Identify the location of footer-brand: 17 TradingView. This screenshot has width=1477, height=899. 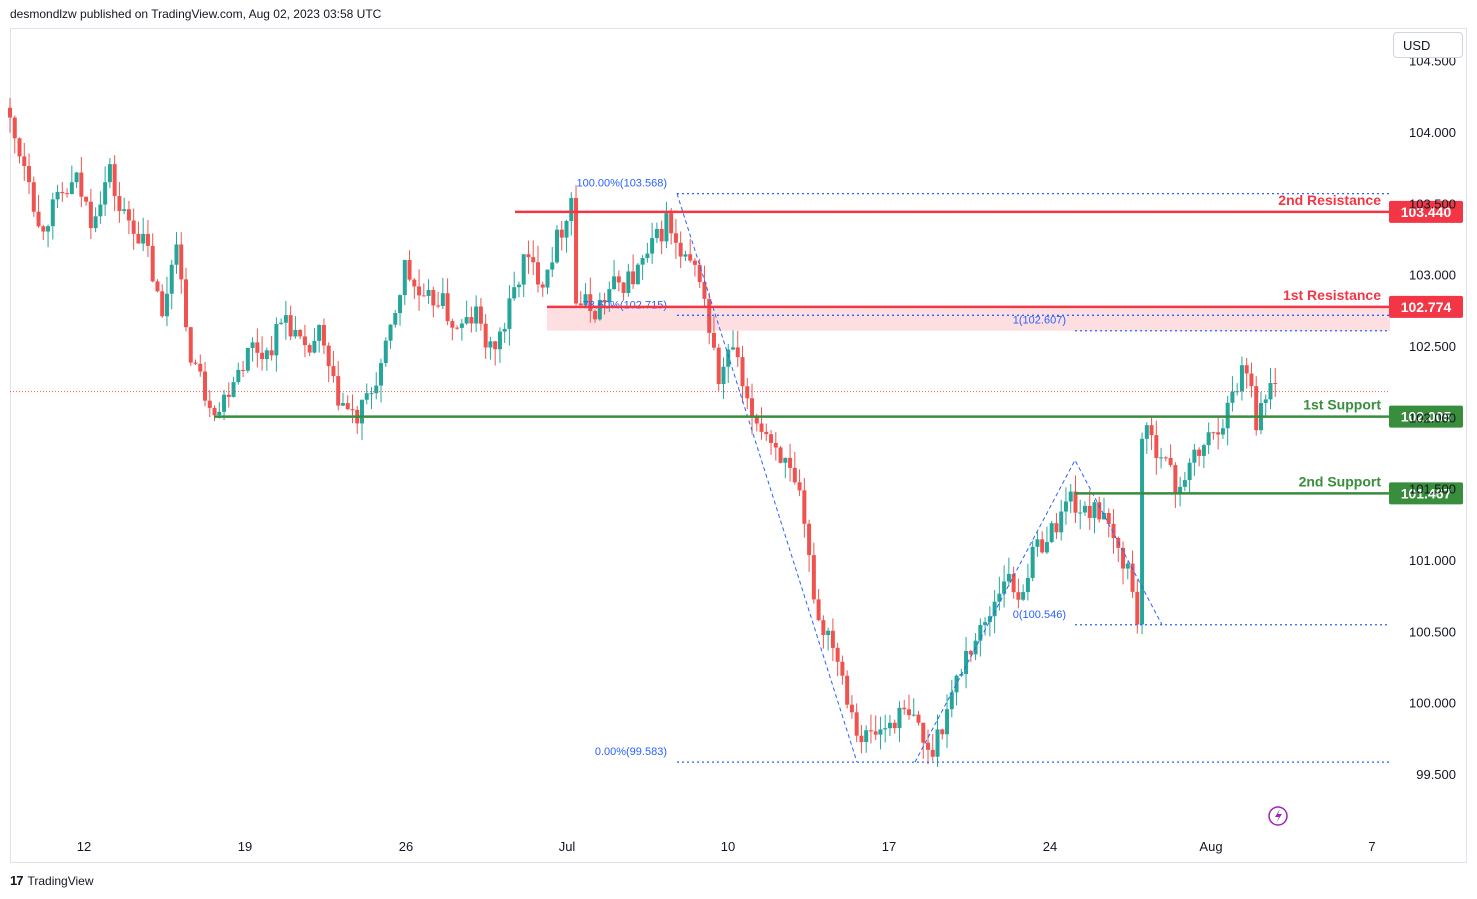
(52, 880).